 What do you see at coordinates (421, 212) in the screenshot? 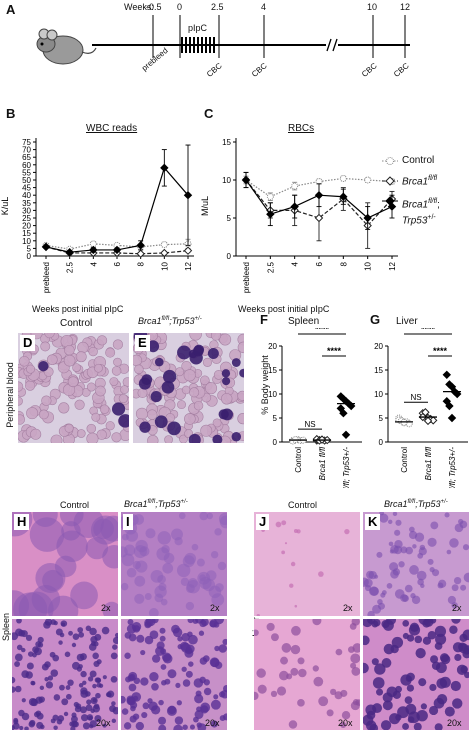
I see `legend-label-brca-trp: Brca1fl/fl; Trp53+/-` at bounding box center [421, 212].